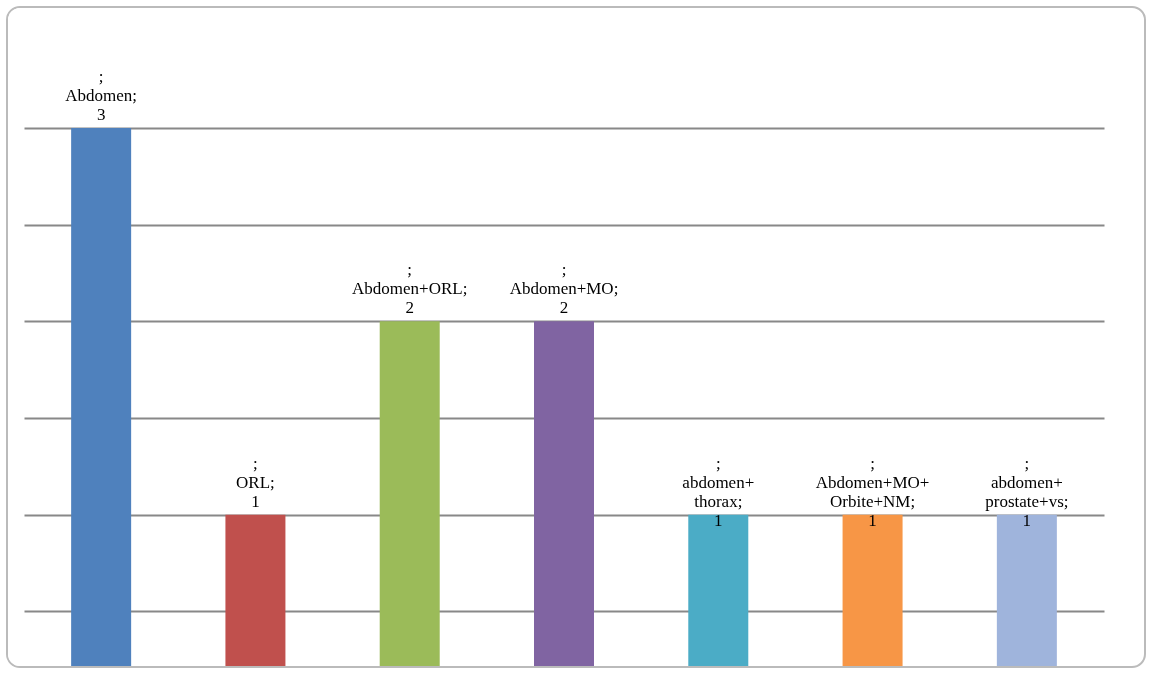 This screenshot has height=679, width=1158. I want to click on data-label: ; Abdomen+ORL; 2, so click(410, 289).